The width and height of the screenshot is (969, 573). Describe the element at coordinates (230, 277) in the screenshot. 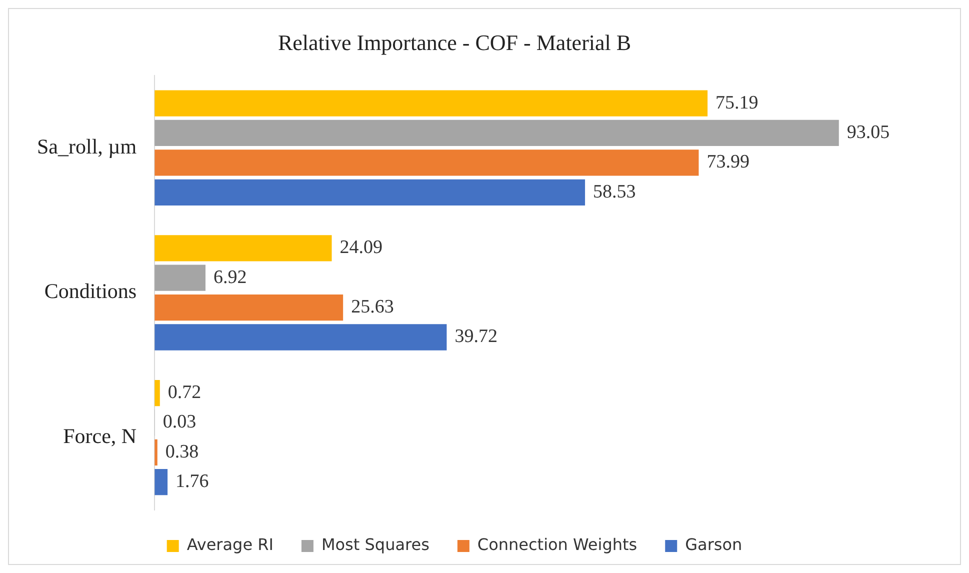

I see `data-label: 6.92` at that location.